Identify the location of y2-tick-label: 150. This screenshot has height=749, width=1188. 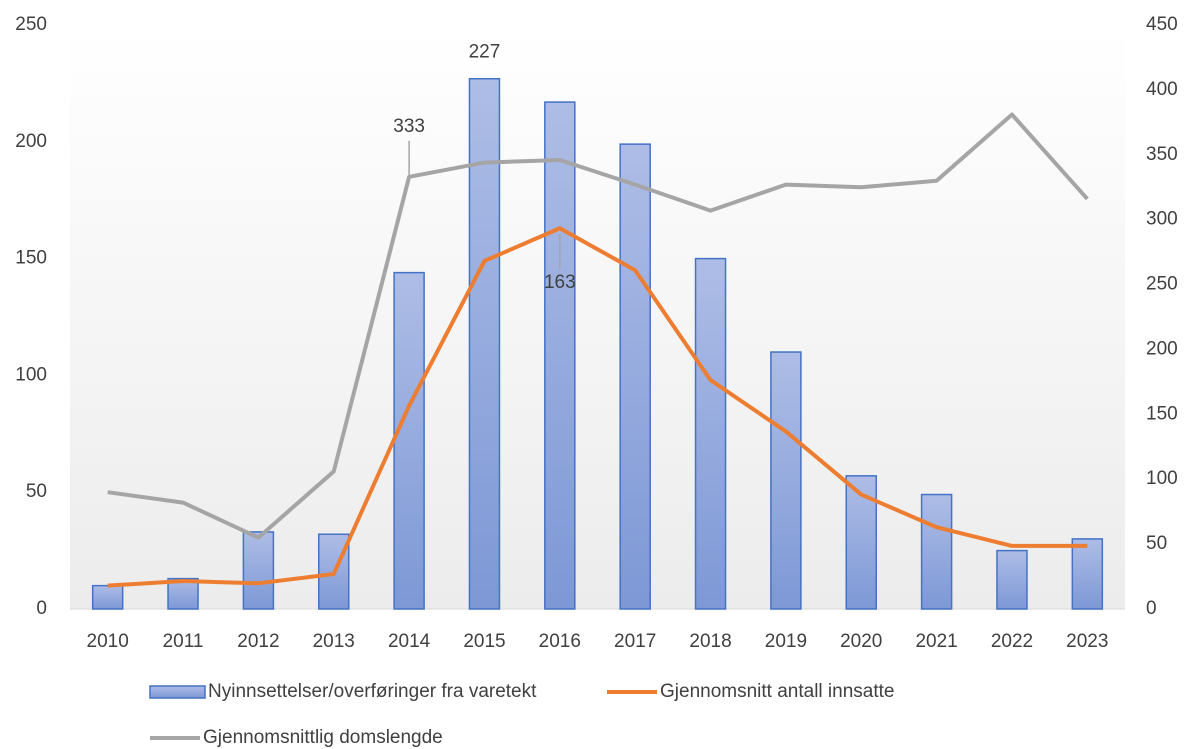
(1162, 413).